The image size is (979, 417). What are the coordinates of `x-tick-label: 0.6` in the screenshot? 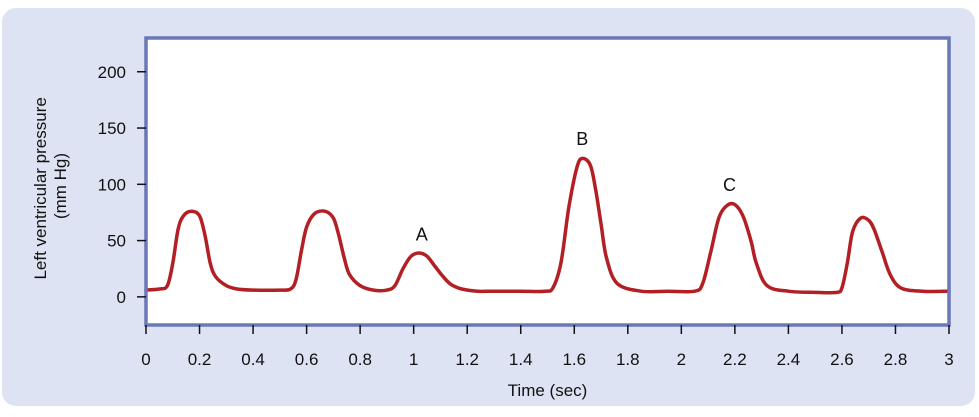 It's located at (307, 359).